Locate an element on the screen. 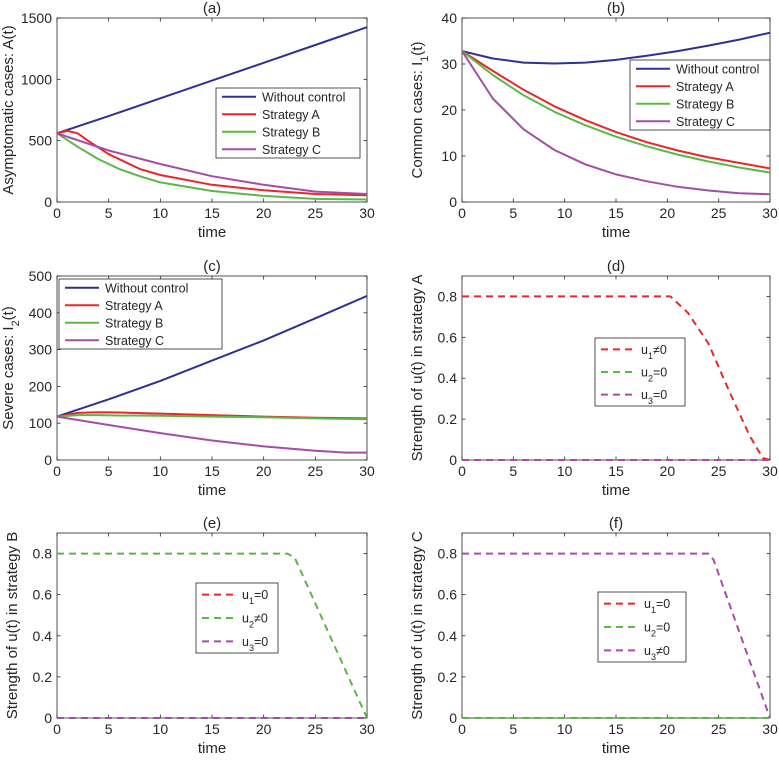 This screenshot has width=779, height=760. legend: u1=0 u2≠0 u3=0 is located at coordinates (237, 618).